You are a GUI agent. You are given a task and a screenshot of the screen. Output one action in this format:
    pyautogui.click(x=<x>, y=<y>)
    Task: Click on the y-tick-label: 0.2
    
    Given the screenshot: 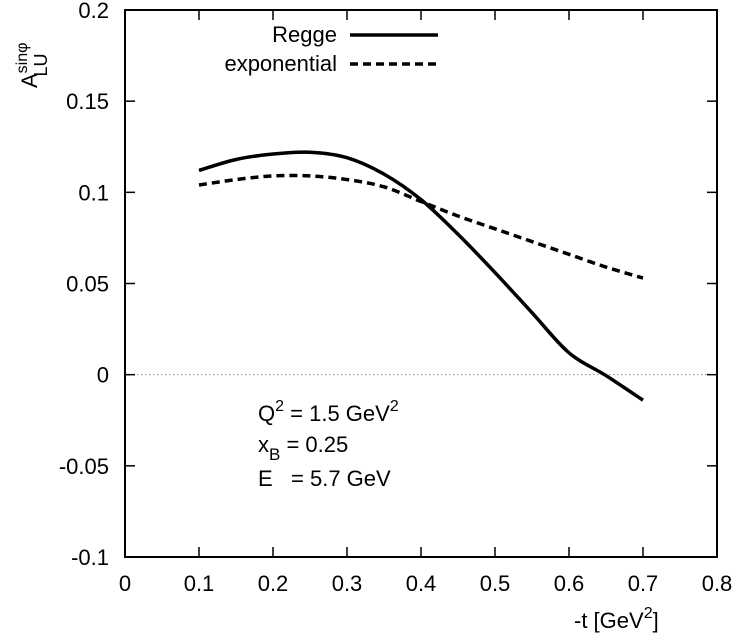 What is the action you would take?
    pyautogui.click(x=93, y=11)
    